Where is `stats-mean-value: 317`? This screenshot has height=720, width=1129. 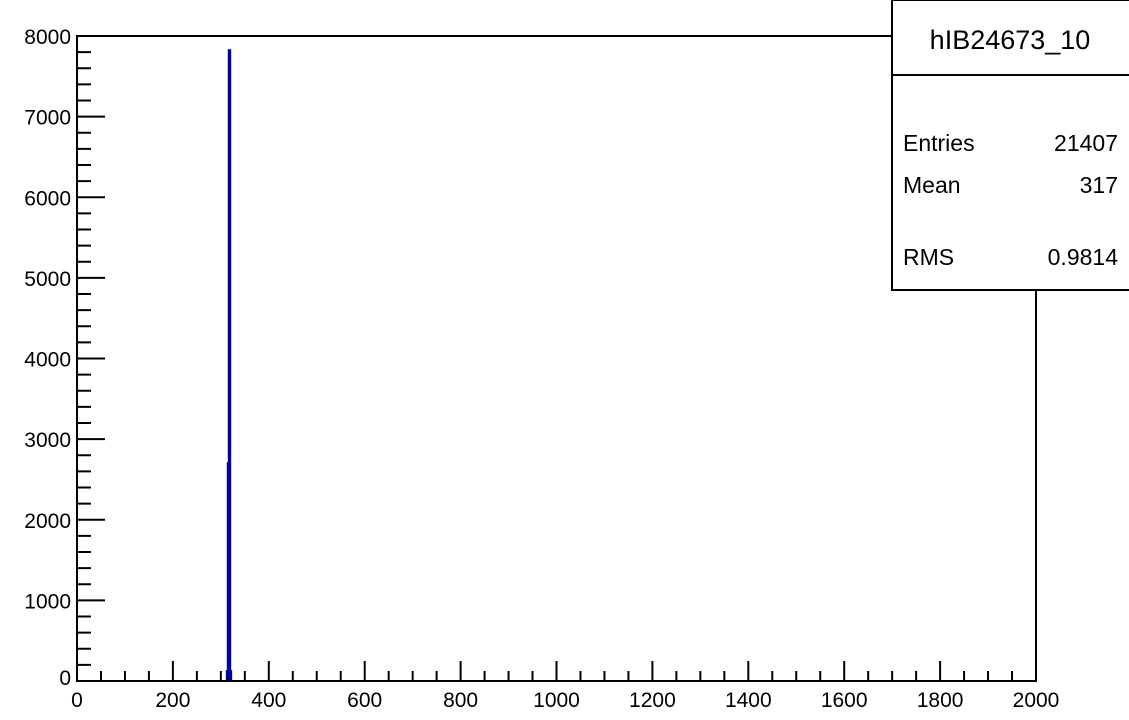
stats-mean-value: 317 is located at coordinates (1099, 185).